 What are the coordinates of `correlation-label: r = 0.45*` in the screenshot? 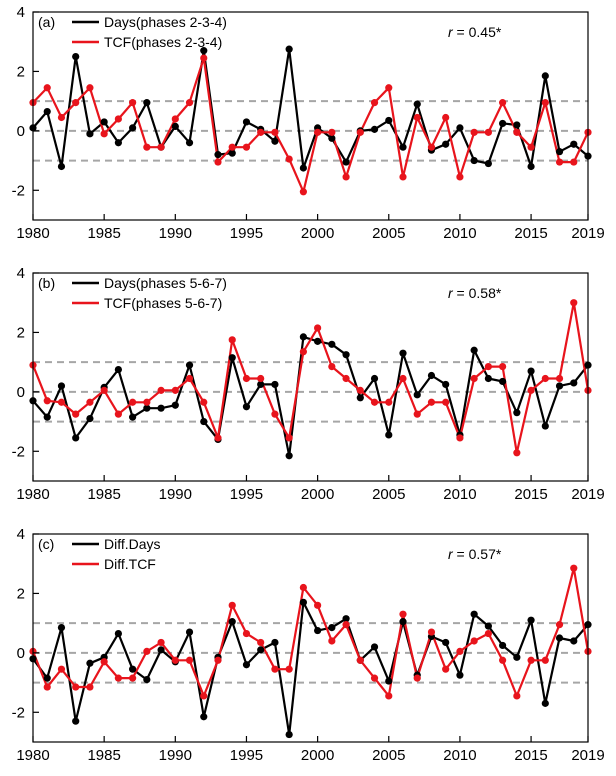 It's located at (475, 32).